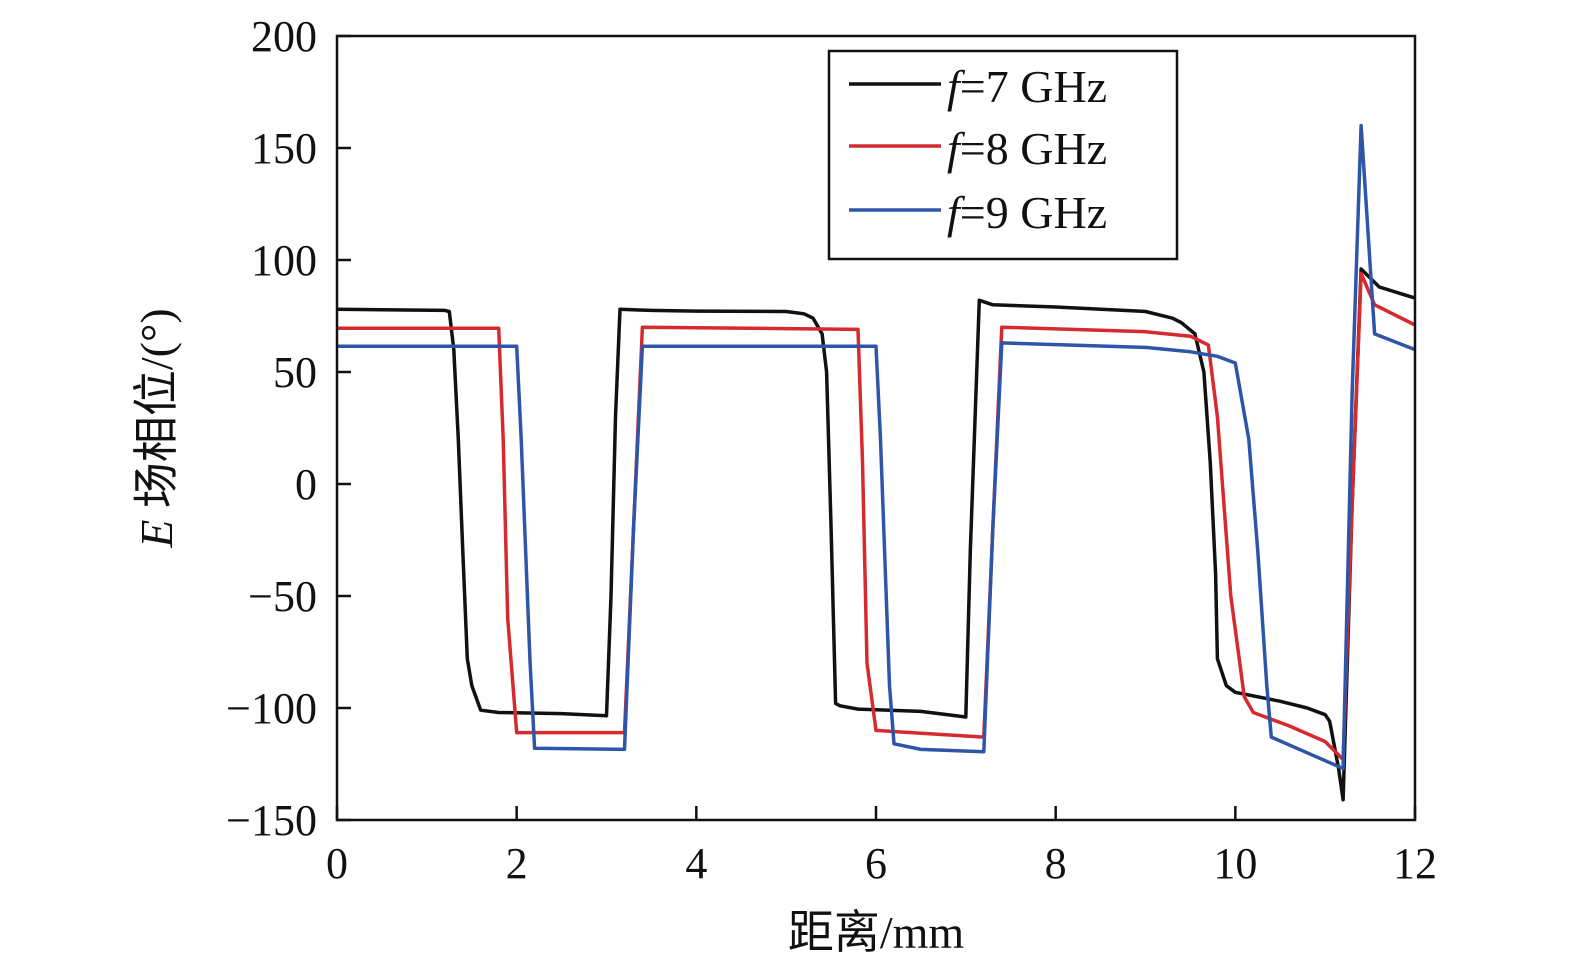  I want to click on legend-label-7ghz: f=7 GHz, so click(1027, 86).